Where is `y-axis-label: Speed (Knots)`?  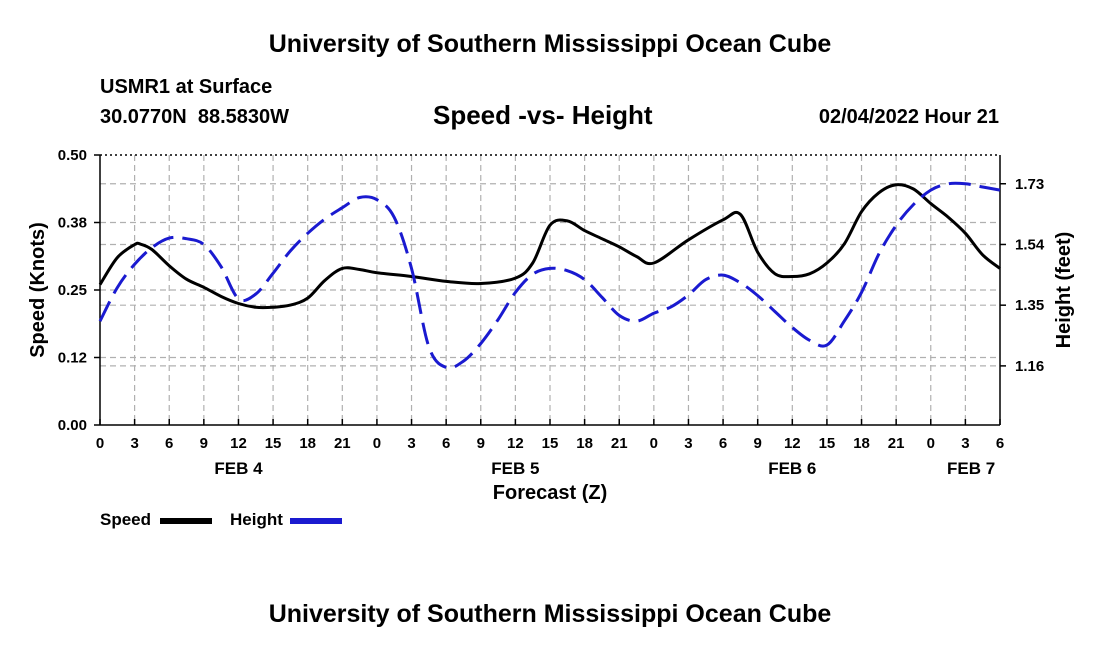 y-axis-label: Speed (Knots) is located at coordinates (38, 290).